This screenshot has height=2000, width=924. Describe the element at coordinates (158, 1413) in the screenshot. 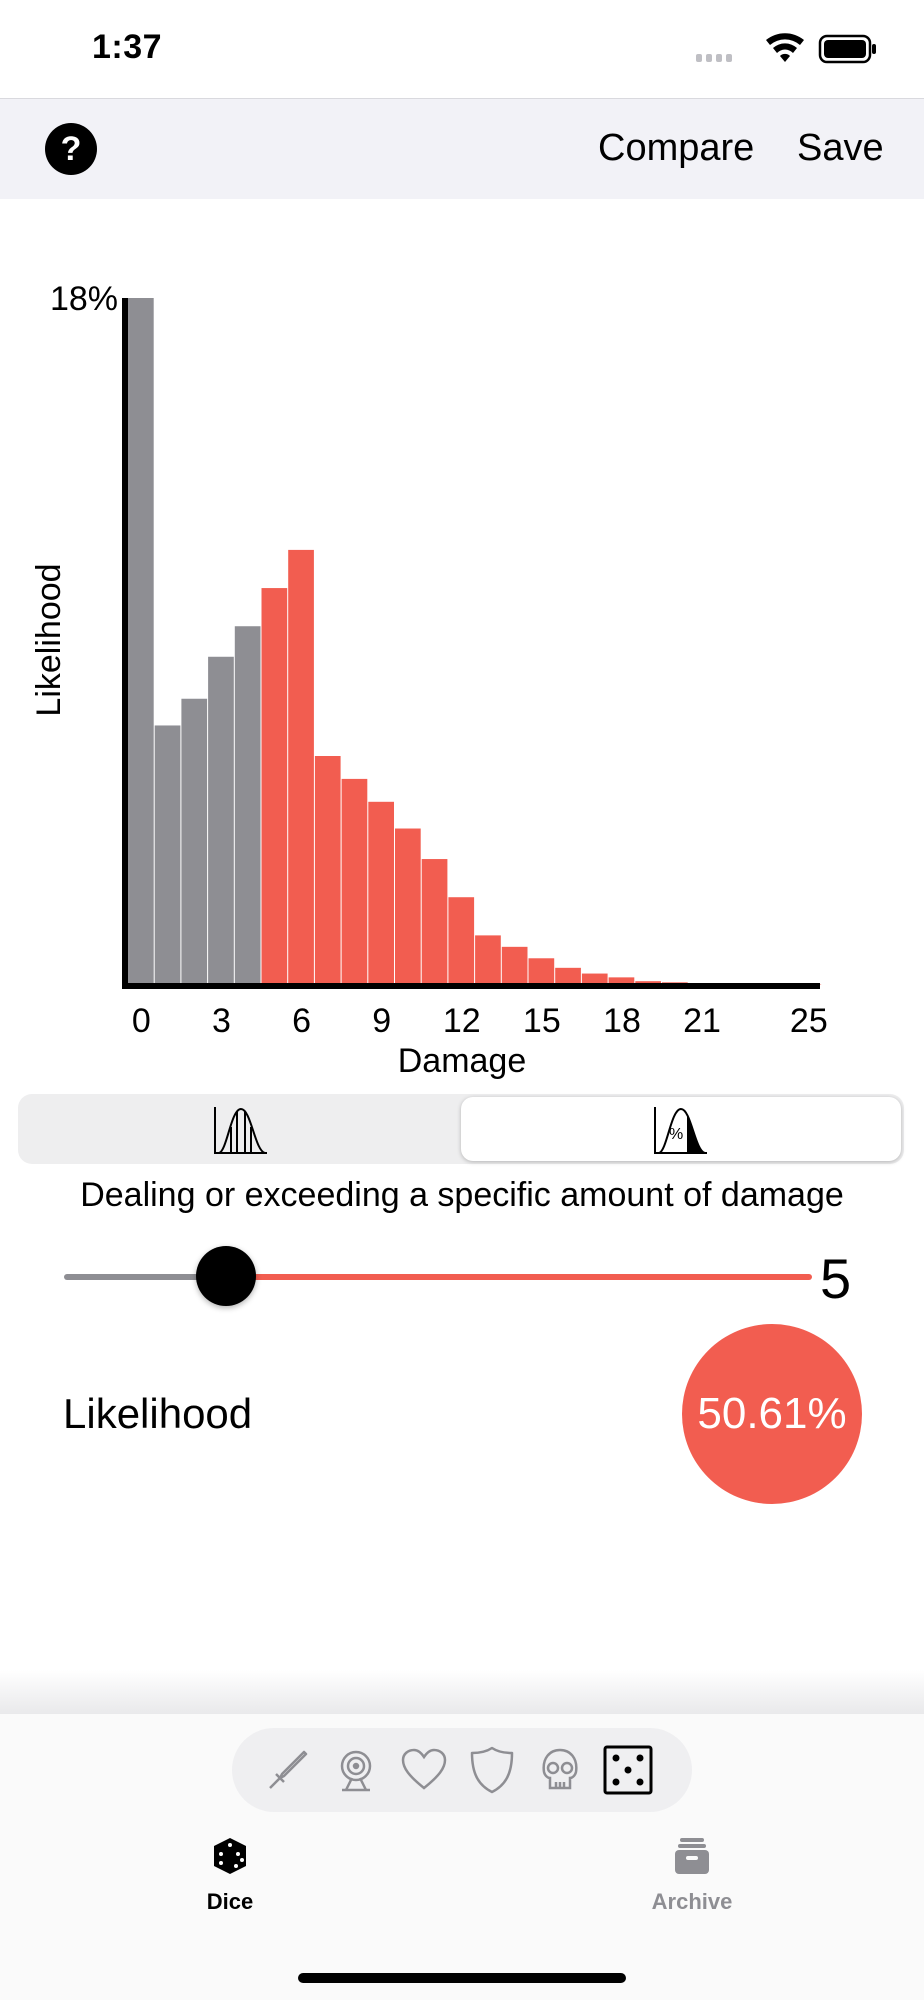

I see `likelihood-label: Likelihood` at that location.